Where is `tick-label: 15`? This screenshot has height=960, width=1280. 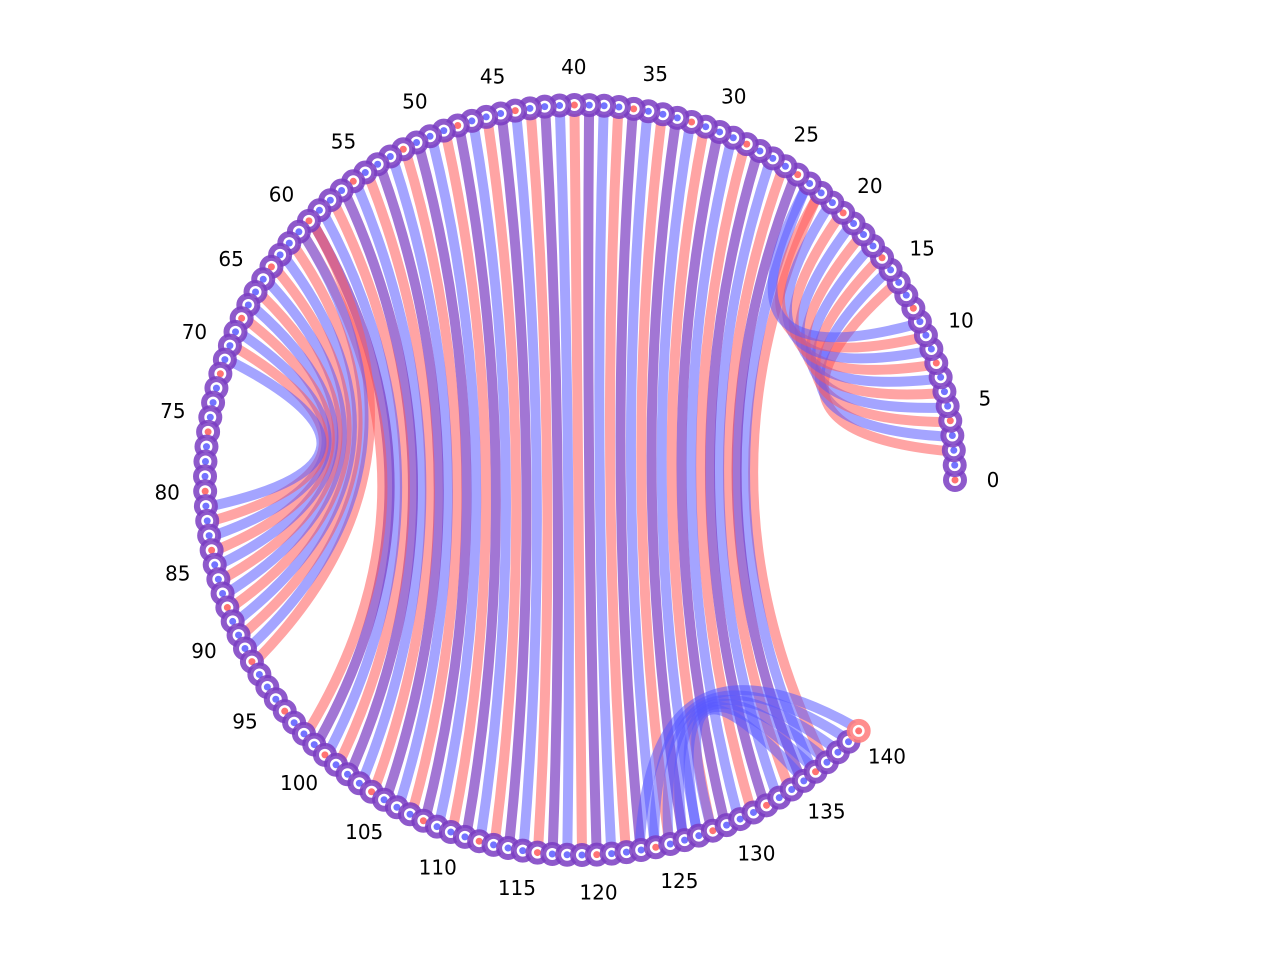 tick-label: 15 is located at coordinates (921, 249).